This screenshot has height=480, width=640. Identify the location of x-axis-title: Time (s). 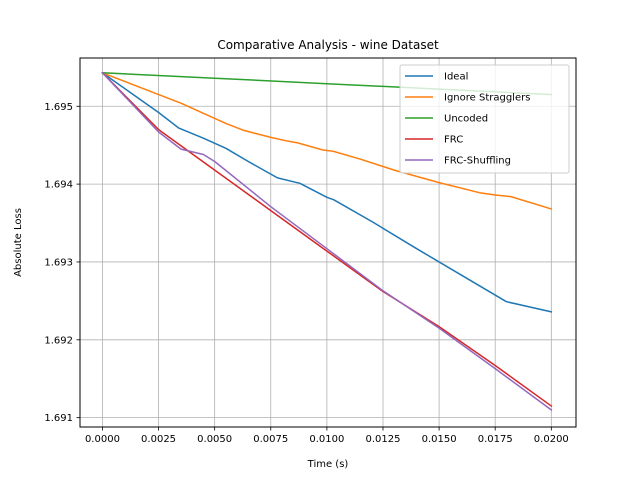
(328, 464).